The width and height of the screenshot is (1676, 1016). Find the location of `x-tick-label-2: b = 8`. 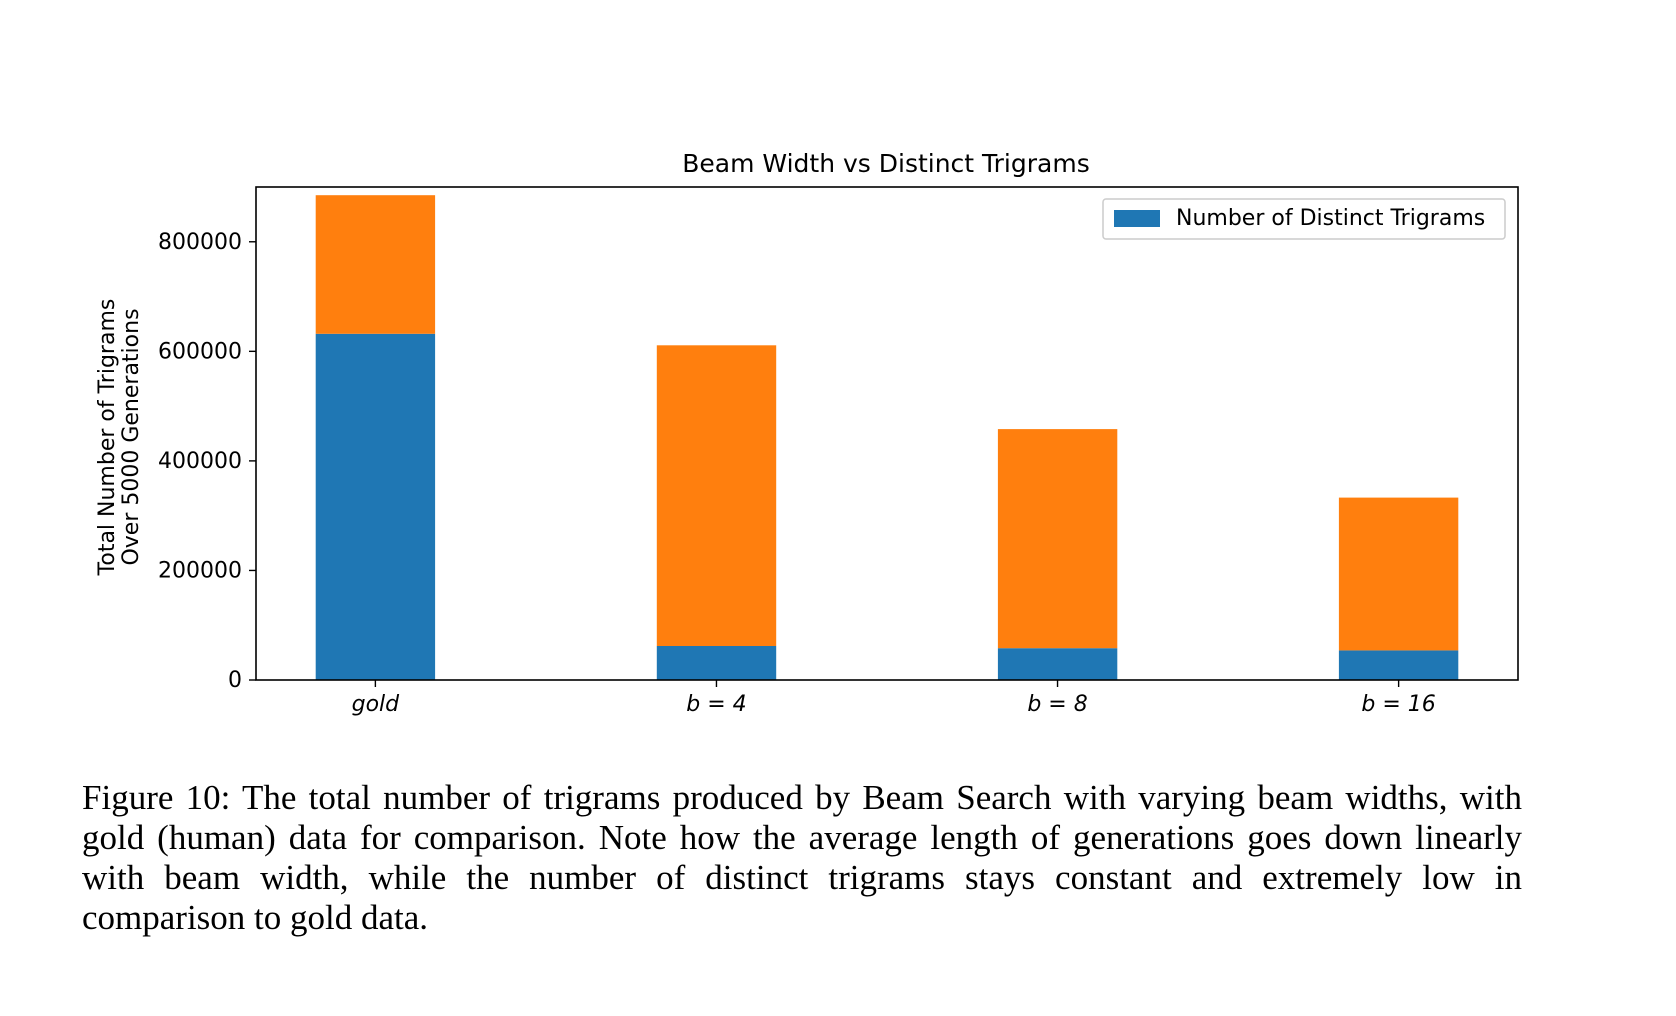

x-tick-label-2: b = 8 is located at coordinates (1057, 704).